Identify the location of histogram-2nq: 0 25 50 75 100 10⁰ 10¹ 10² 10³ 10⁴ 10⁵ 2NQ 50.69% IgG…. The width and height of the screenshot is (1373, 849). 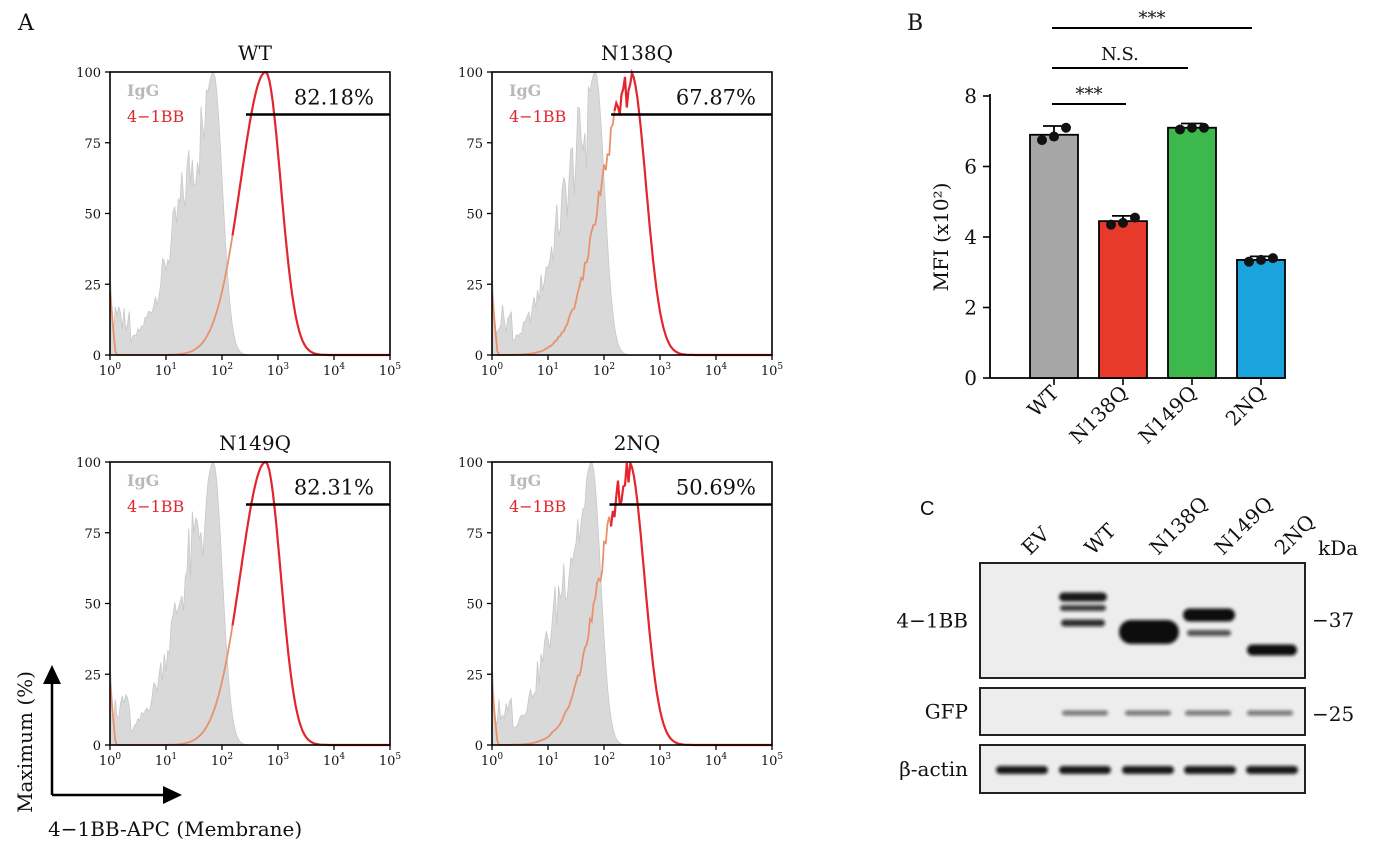
(620, 600).